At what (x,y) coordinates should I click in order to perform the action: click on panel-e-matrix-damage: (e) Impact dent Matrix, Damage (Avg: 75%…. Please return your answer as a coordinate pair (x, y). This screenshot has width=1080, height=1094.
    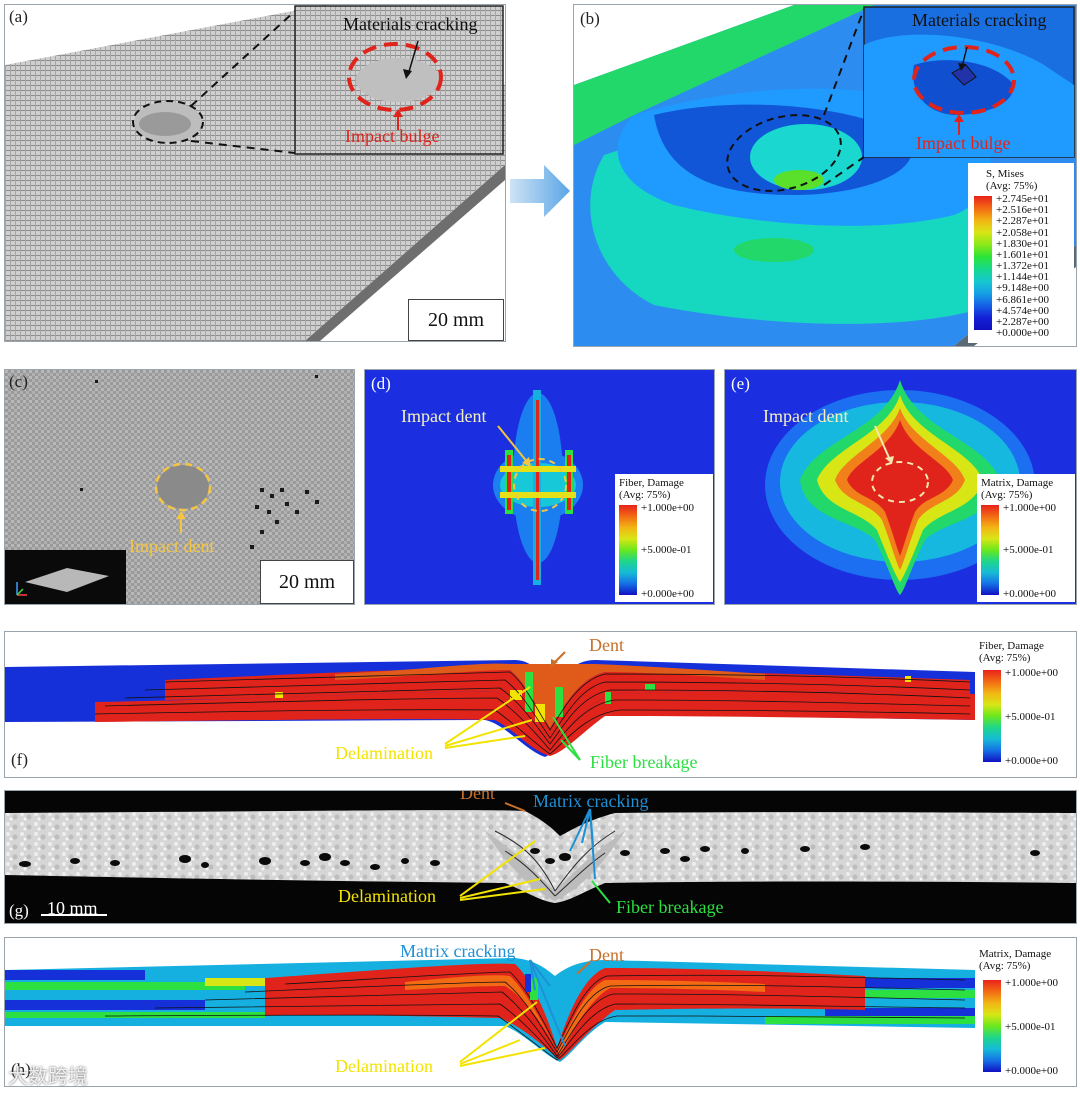
    Looking at the image, I should click on (900, 487).